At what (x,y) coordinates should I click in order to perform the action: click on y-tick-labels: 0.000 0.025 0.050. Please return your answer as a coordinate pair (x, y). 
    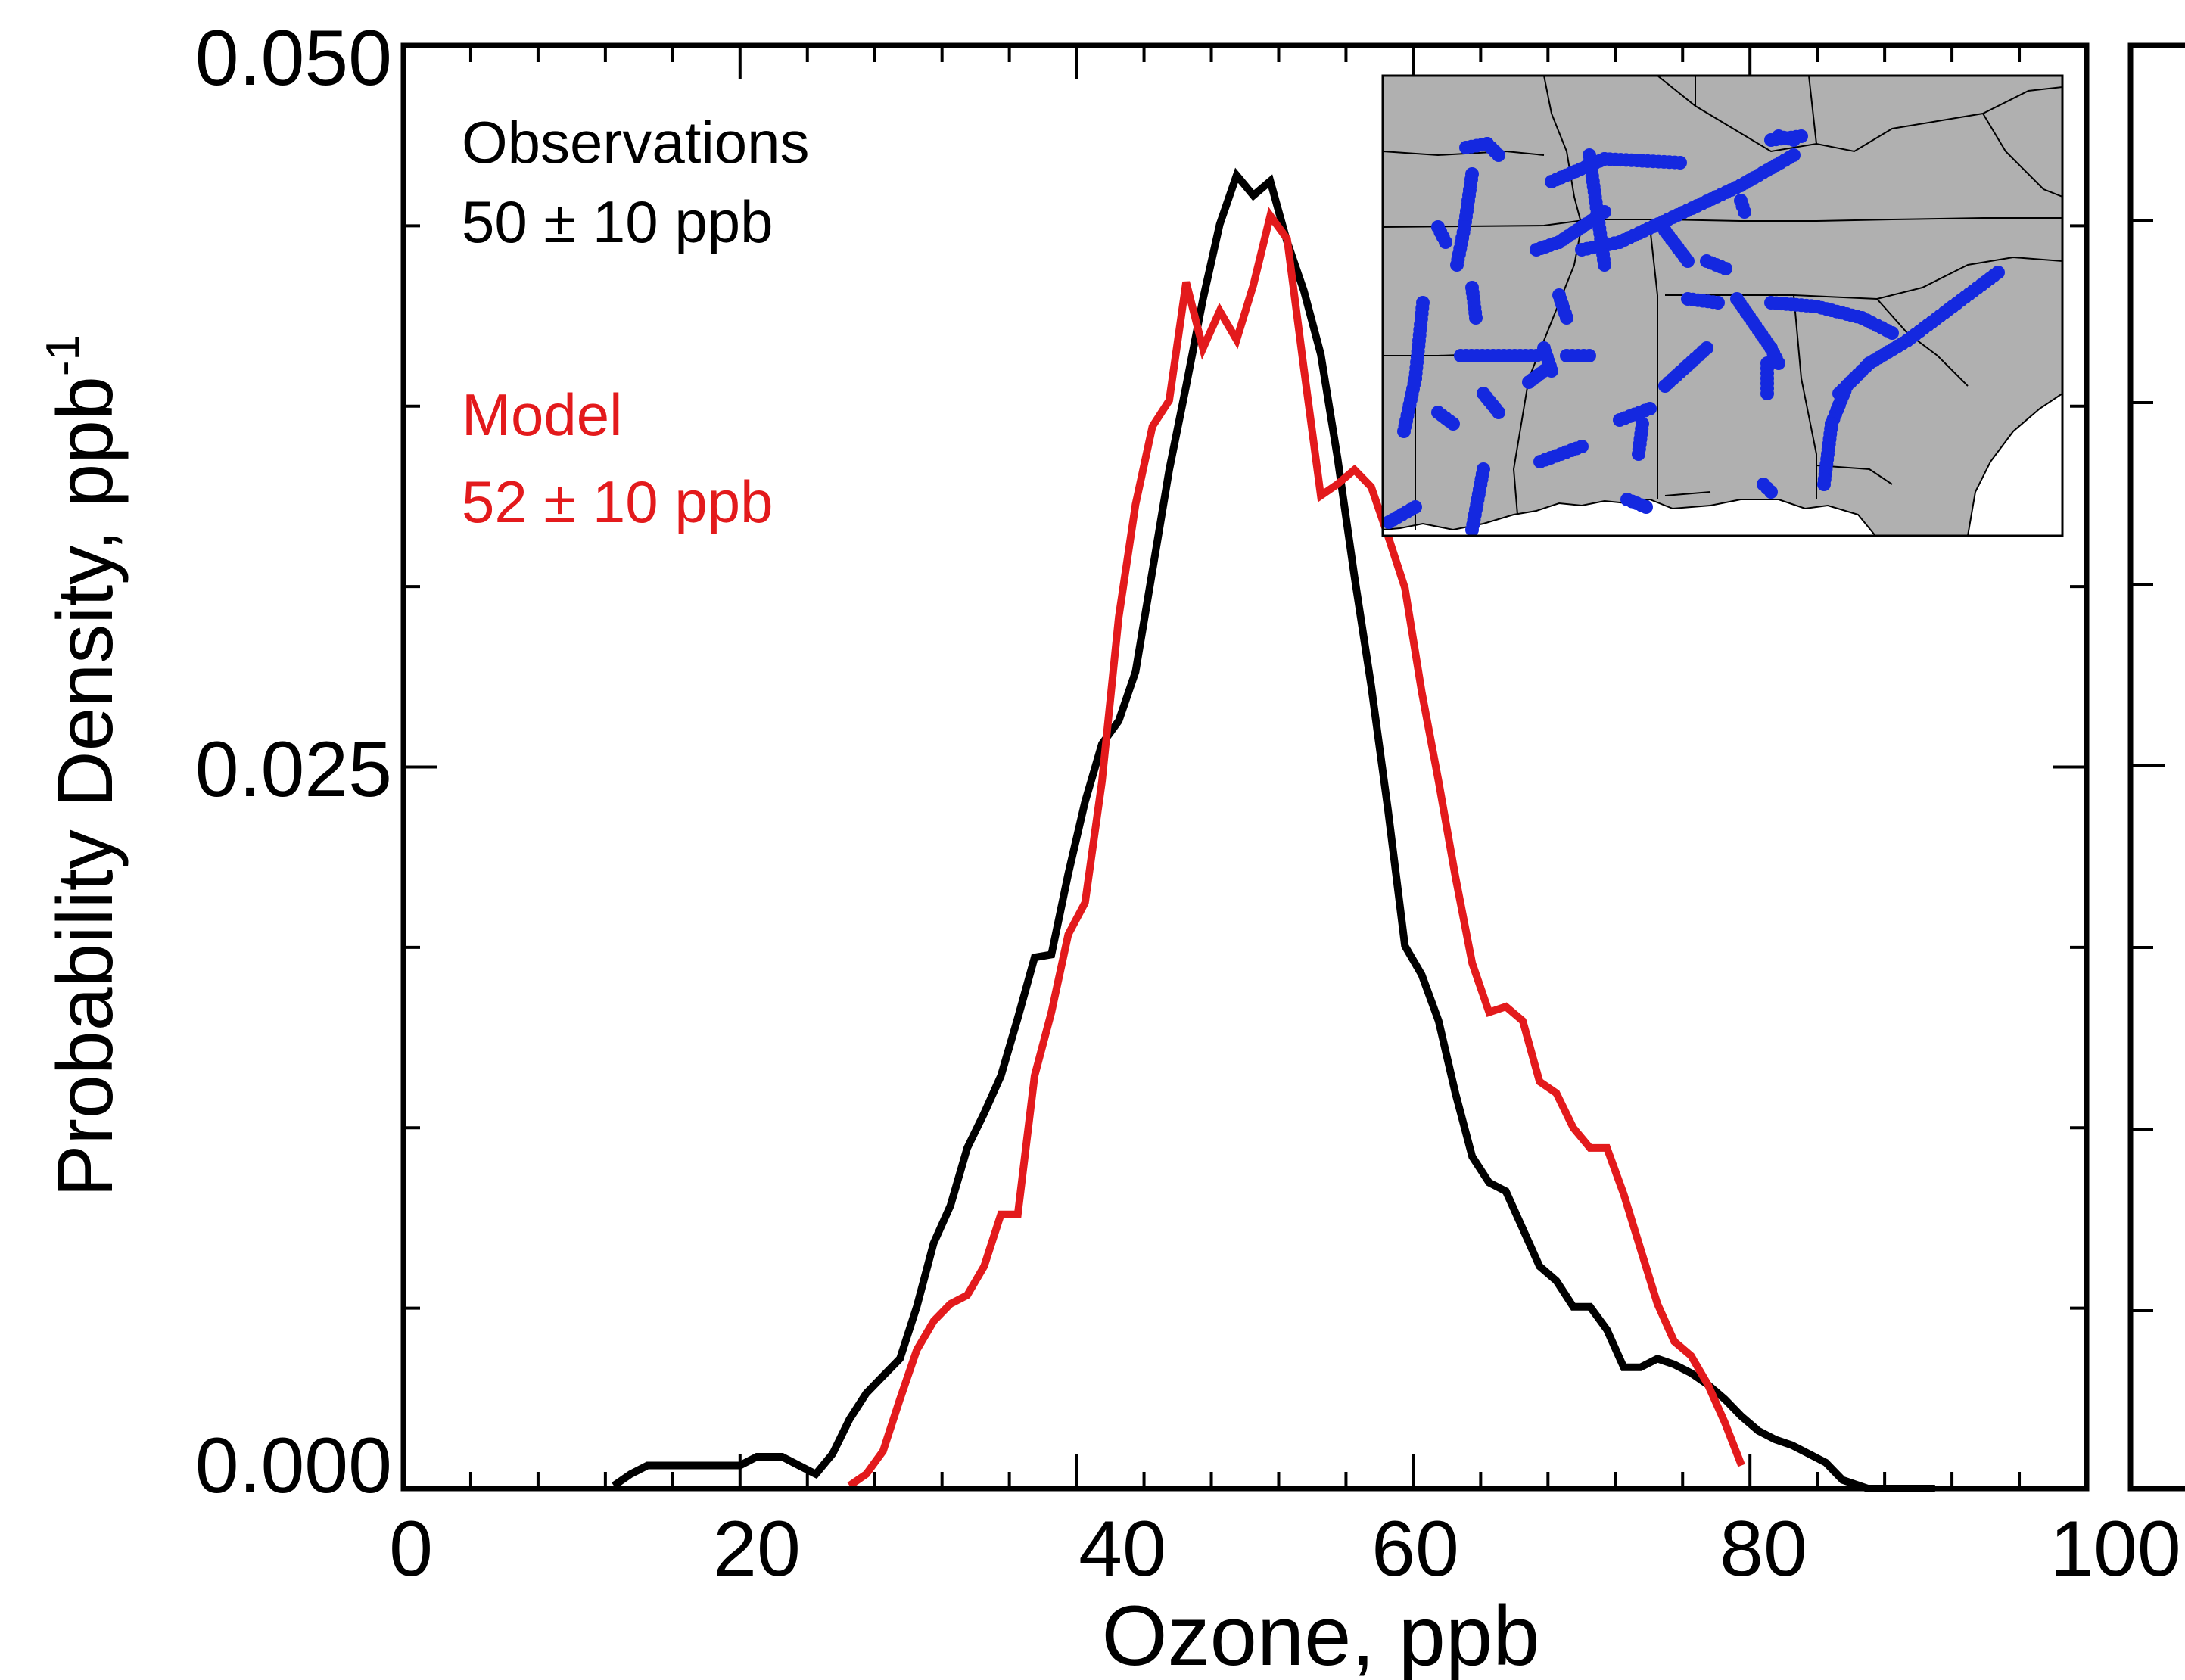
    Looking at the image, I should click on (293, 762).